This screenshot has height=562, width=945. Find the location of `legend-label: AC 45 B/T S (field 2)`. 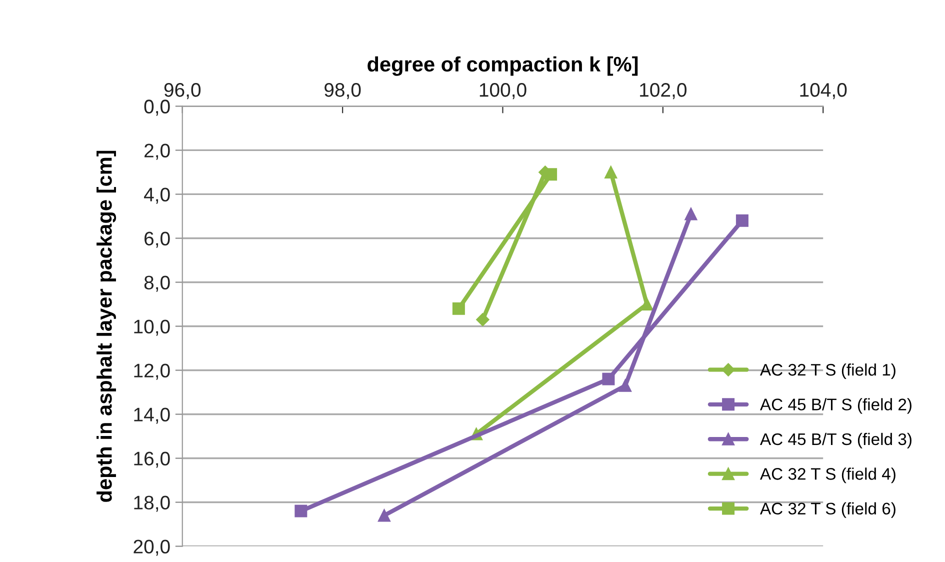

legend-label: AC 45 B/T S (field 2) is located at coordinates (836, 406).